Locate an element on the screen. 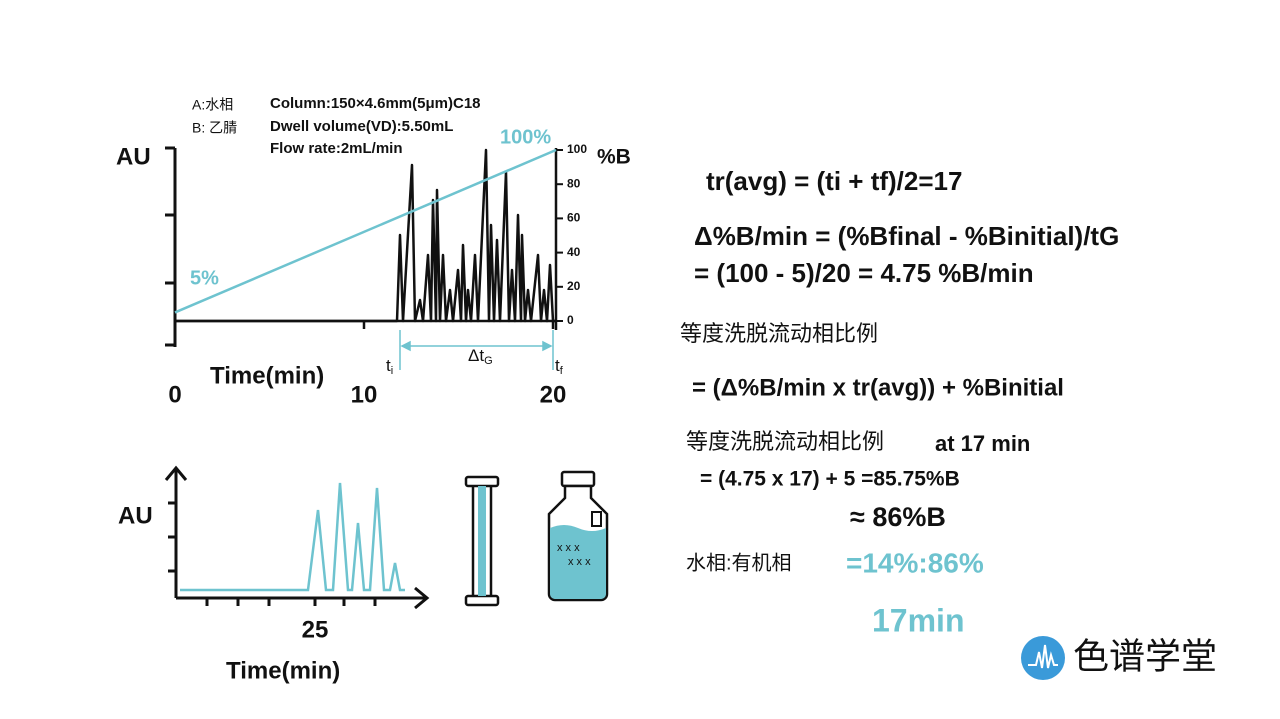  bottom-axes is located at coordinates (297, 537).